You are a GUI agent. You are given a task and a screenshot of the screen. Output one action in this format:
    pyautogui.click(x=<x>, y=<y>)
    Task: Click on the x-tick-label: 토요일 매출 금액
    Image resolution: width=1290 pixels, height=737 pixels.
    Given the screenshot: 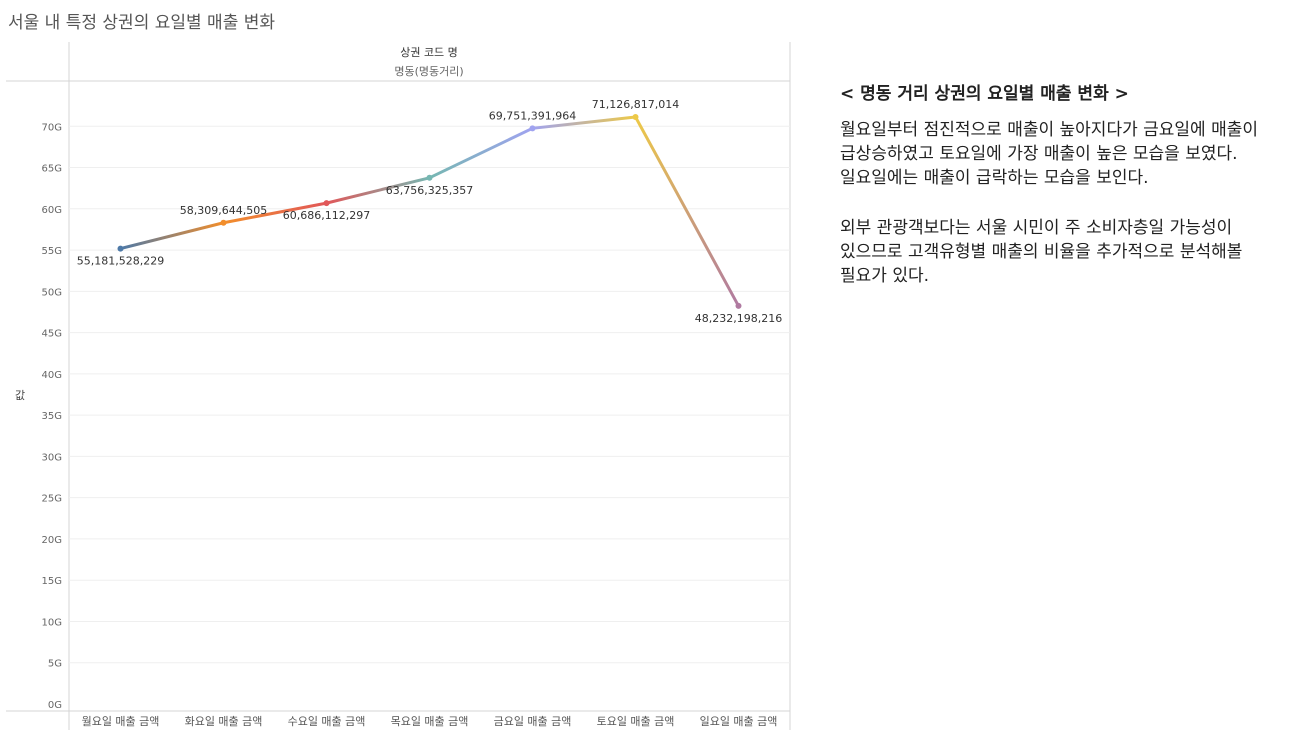 What is the action you would take?
    pyautogui.click(x=636, y=721)
    